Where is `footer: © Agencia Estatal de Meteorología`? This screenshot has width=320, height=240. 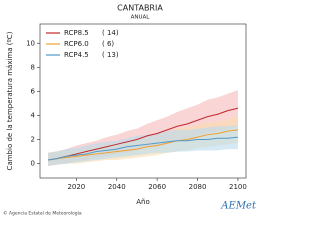 footer: © Agencia Estatal de Meteorología is located at coordinates (42, 213).